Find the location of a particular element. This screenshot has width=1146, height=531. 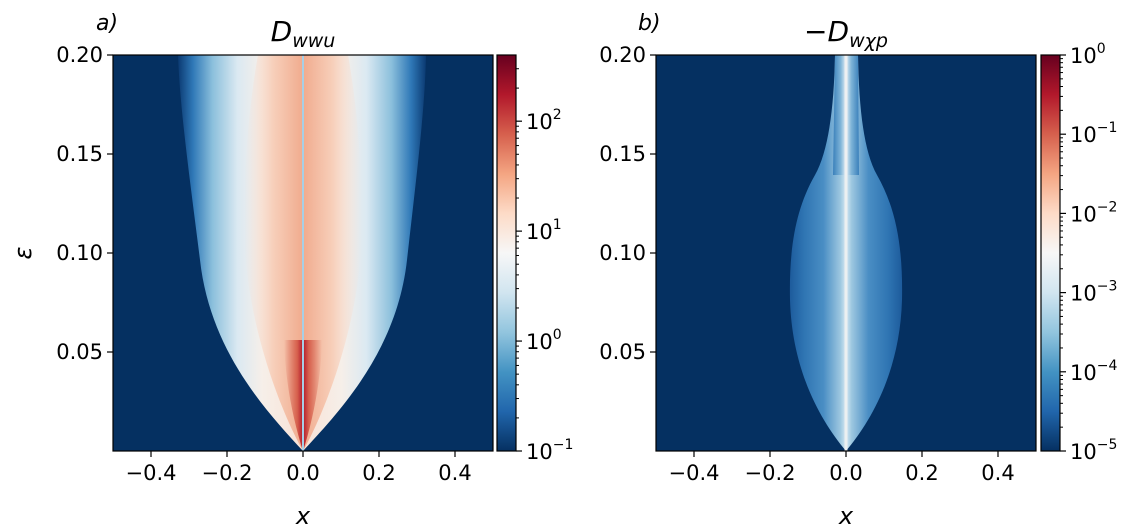

panel-a-title: Dwwu is located at coordinates (303, 33).